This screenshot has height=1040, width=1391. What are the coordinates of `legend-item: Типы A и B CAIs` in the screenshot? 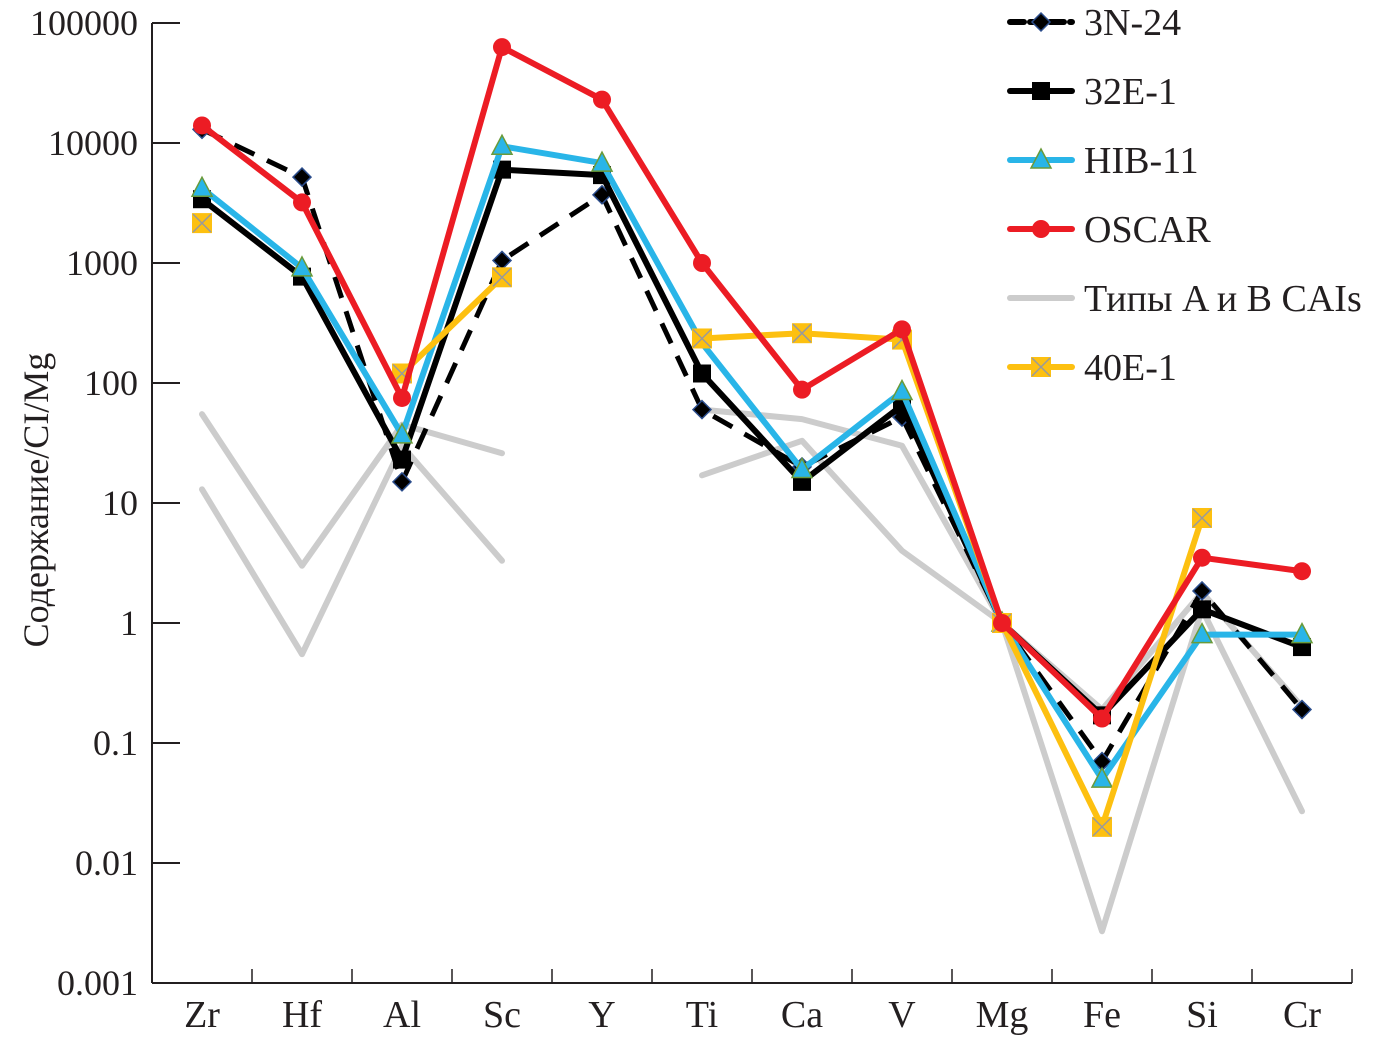 It's located at (1184, 299).